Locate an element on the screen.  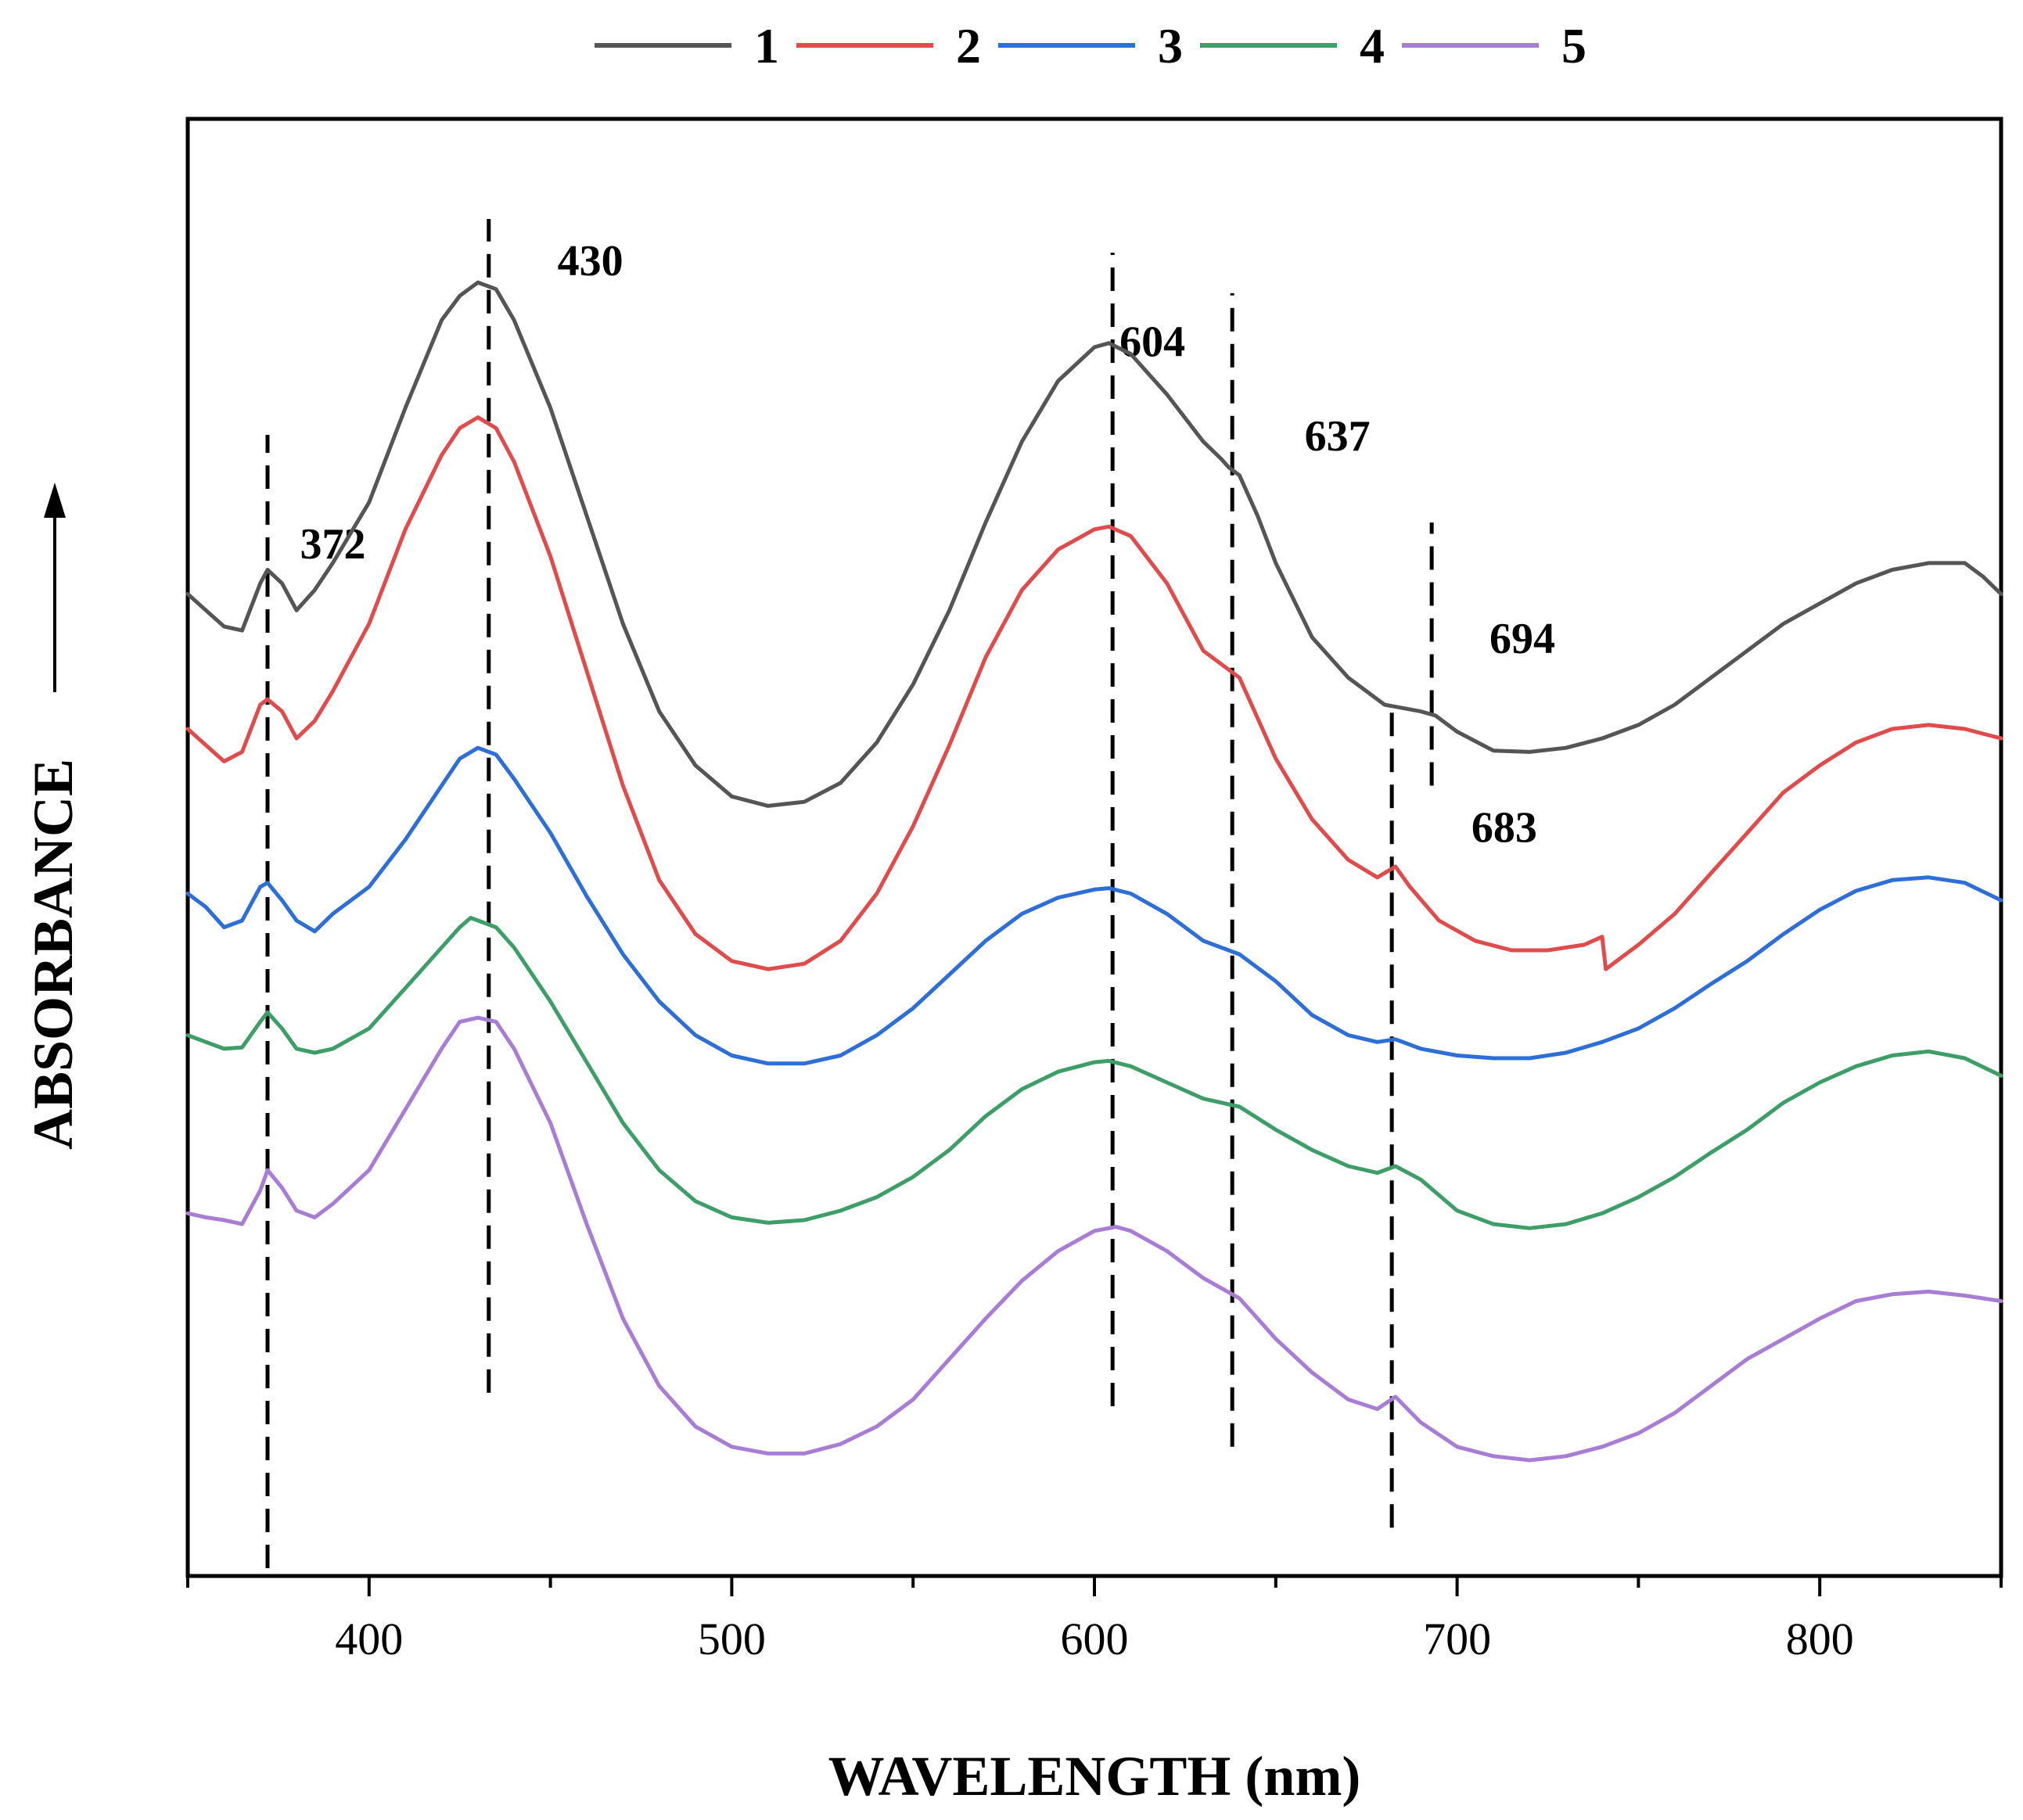
x-tick-label: 400 is located at coordinates (369, 1639).